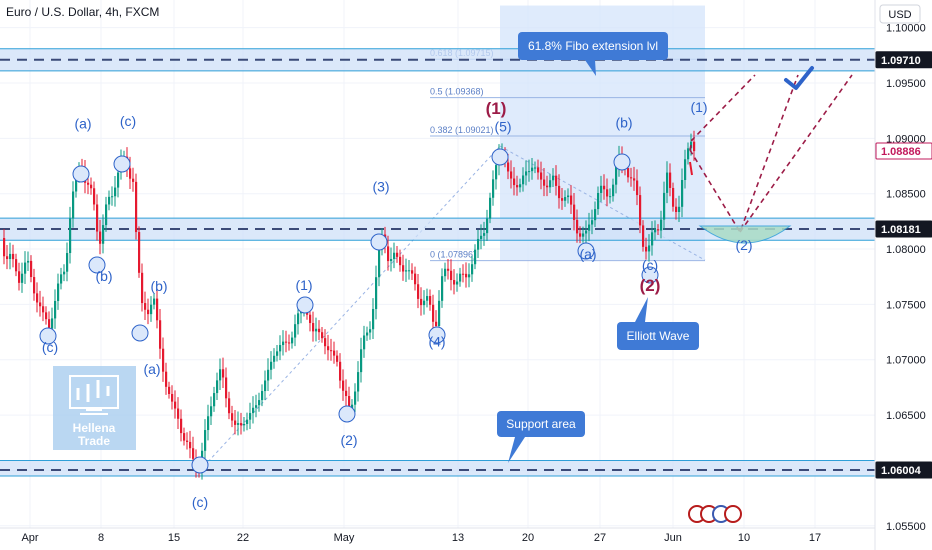 The image size is (932, 550). I want to click on x-tick-label: 8, so click(101, 538).